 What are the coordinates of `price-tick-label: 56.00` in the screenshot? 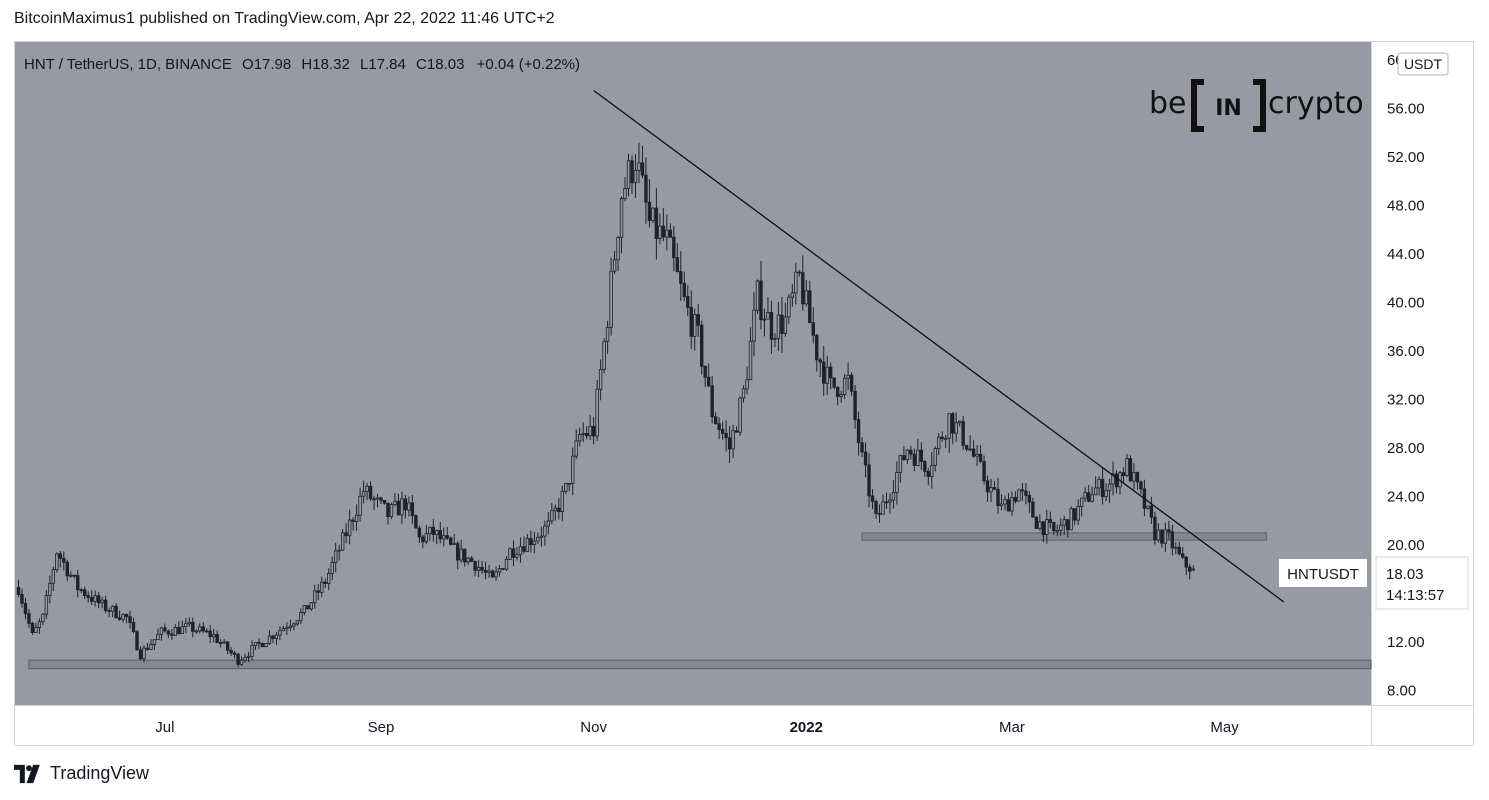 It's located at (1406, 109).